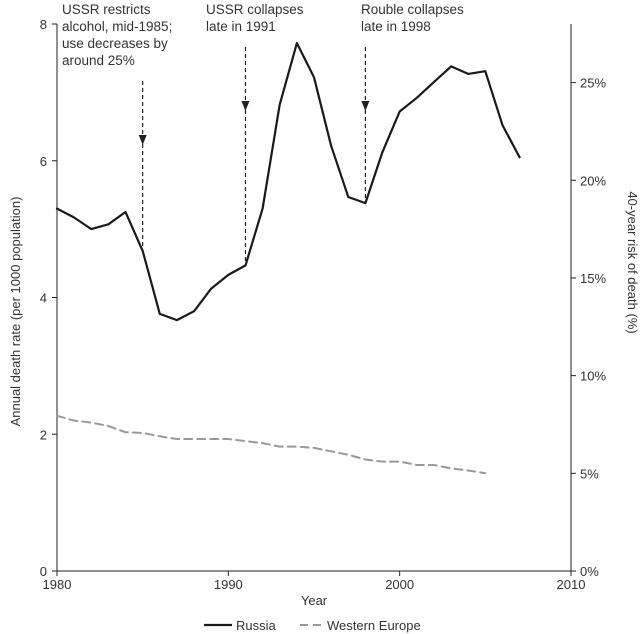 The image size is (641, 634). What do you see at coordinates (228, 584) in the screenshot?
I see `x-tick-label: 1990` at bounding box center [228, 584].